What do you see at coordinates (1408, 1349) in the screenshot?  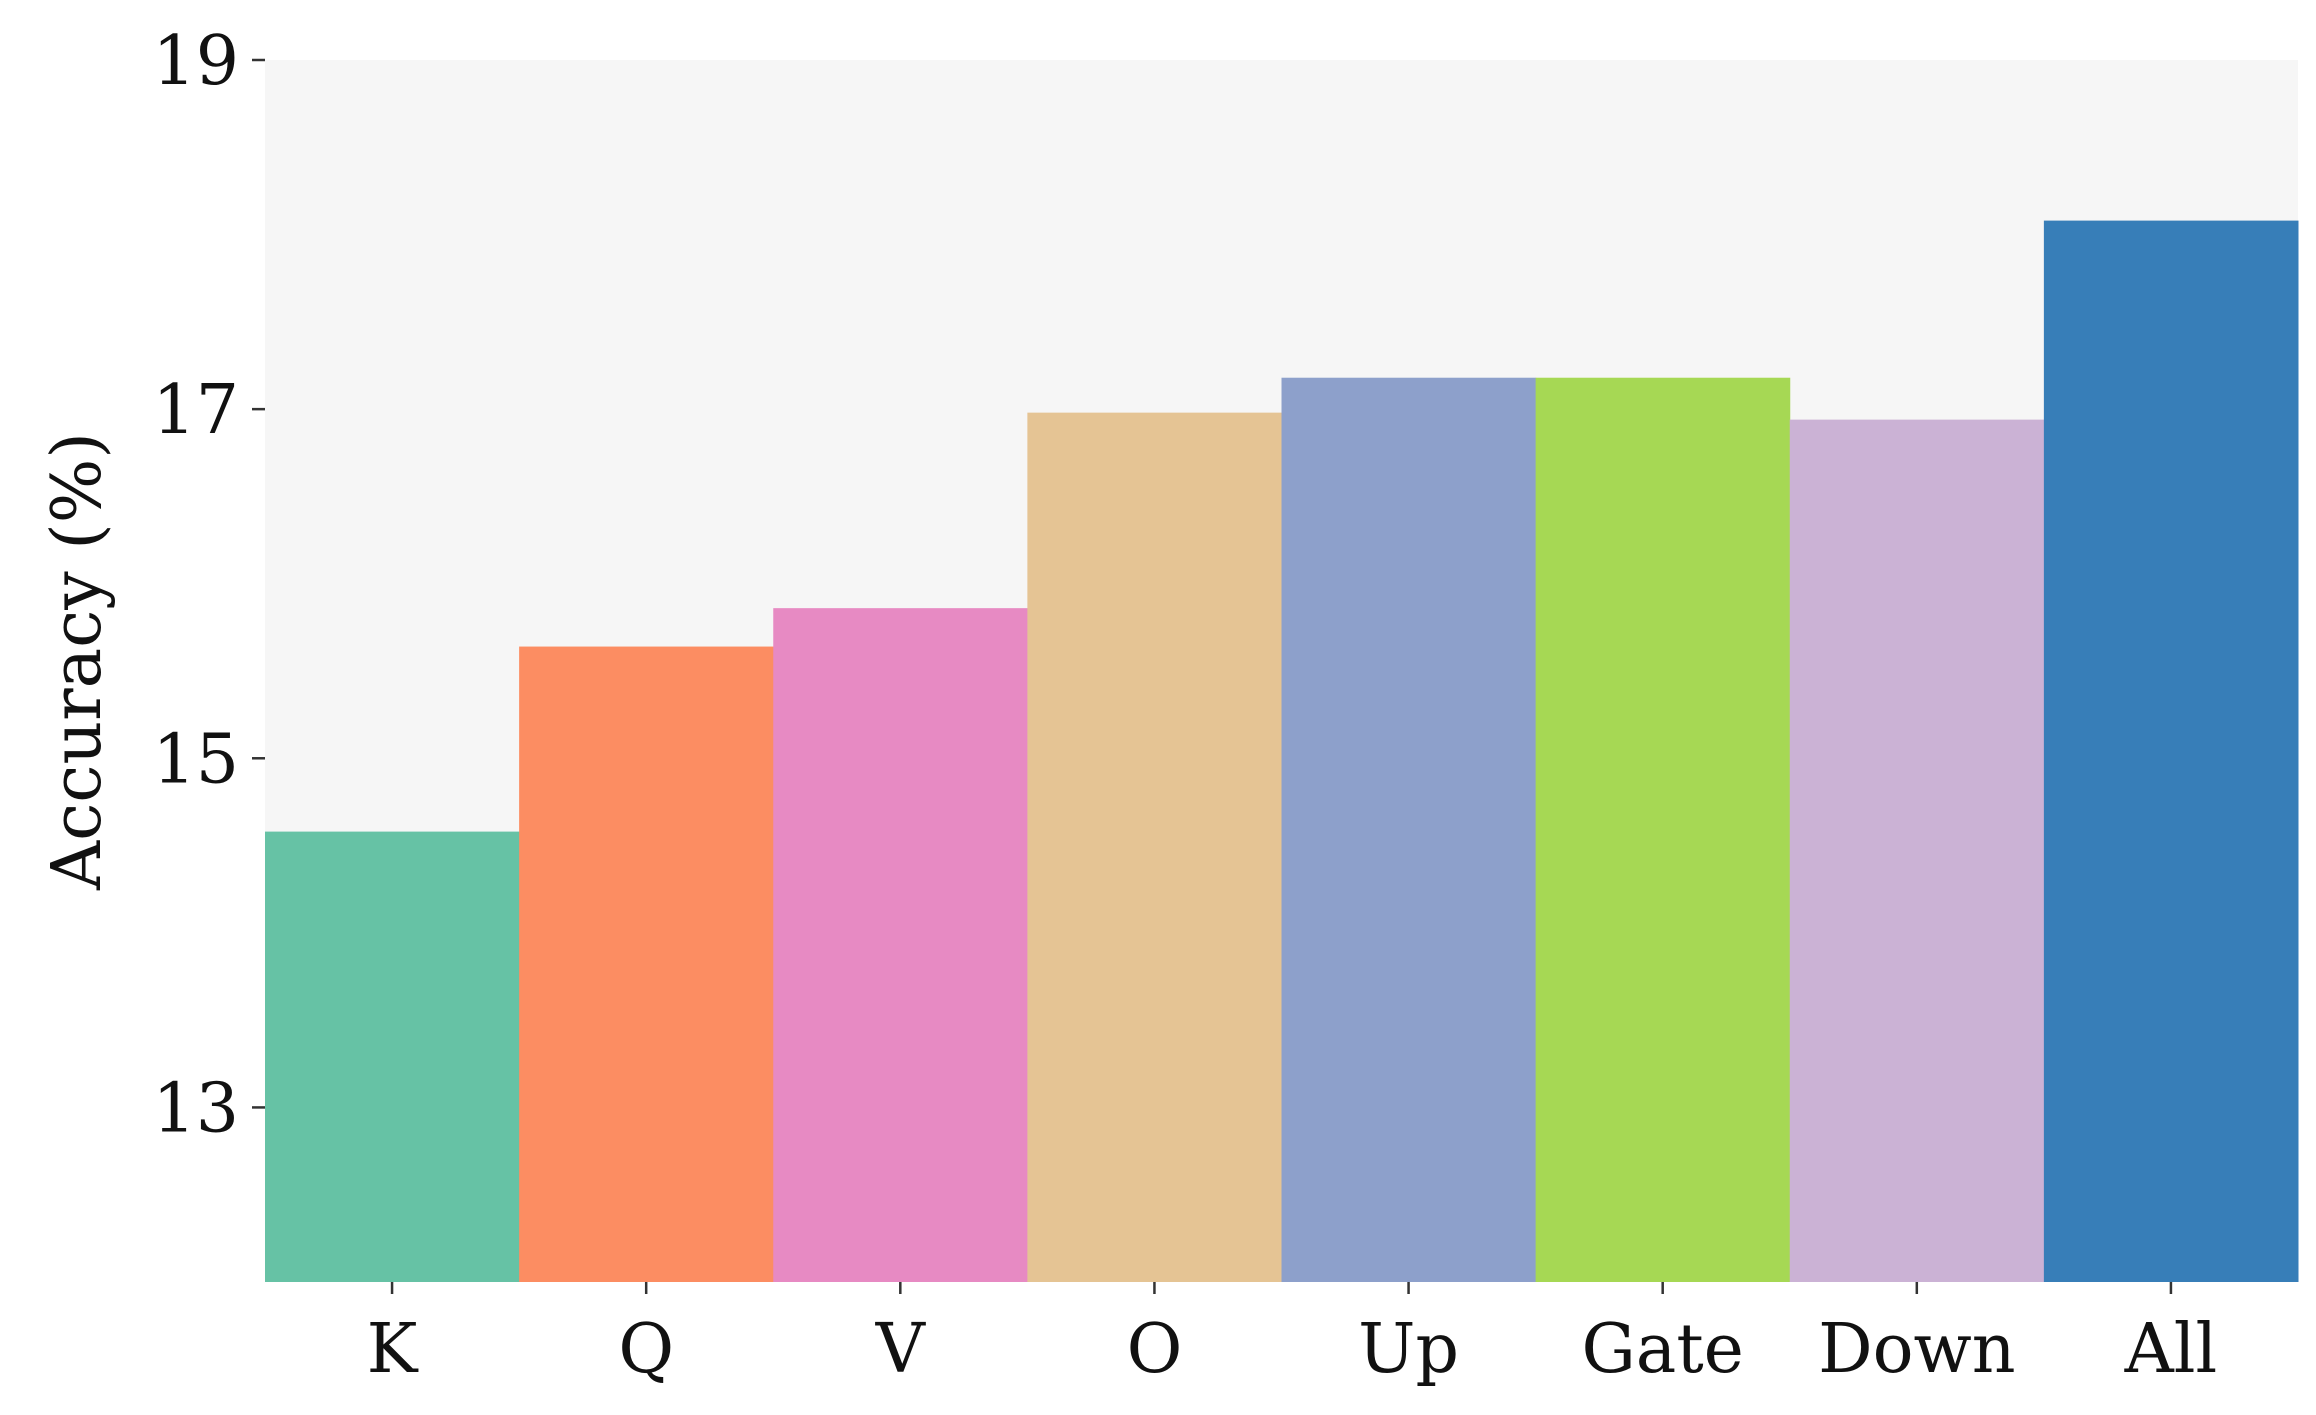 I see `x-tick-label-up: Up` at bounding box center [1408, 1349].